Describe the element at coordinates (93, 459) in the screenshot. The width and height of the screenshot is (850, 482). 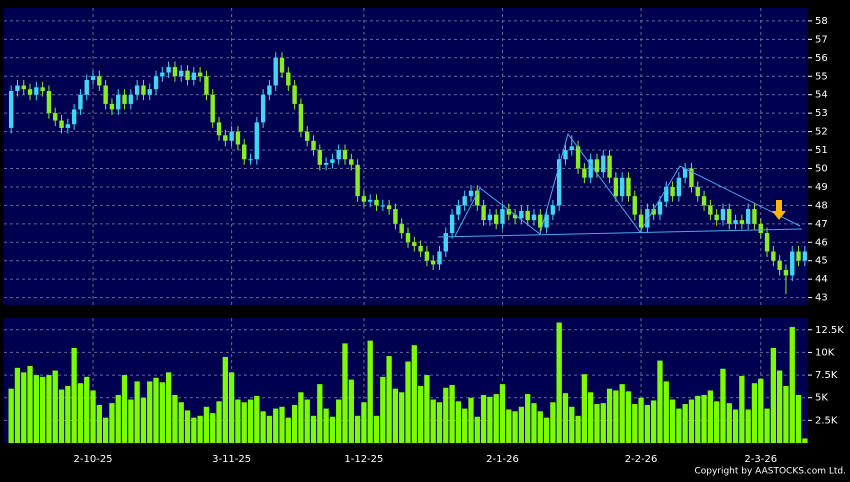
I see `x-tick-label: 2-10-25` at that location.